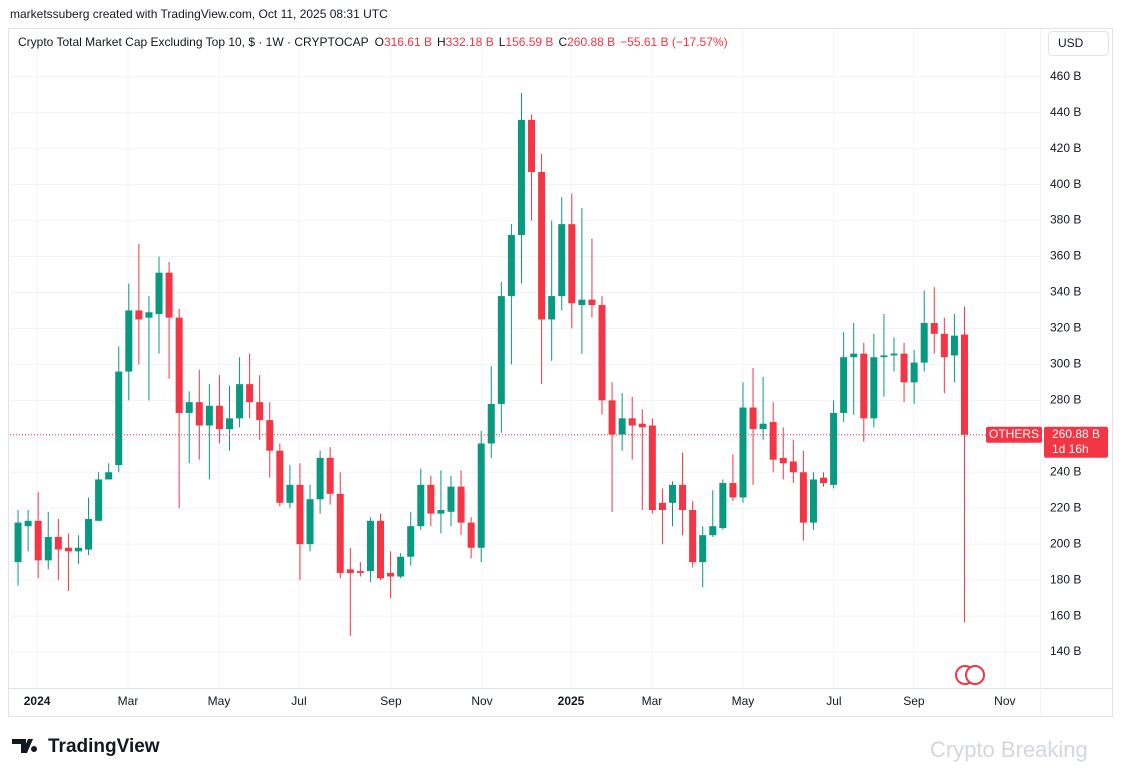  What do you see at coordinates (1009, 749) in the screenshot?
I see `watermark: Crypto Breaking` at bounding box center [1009, 749].